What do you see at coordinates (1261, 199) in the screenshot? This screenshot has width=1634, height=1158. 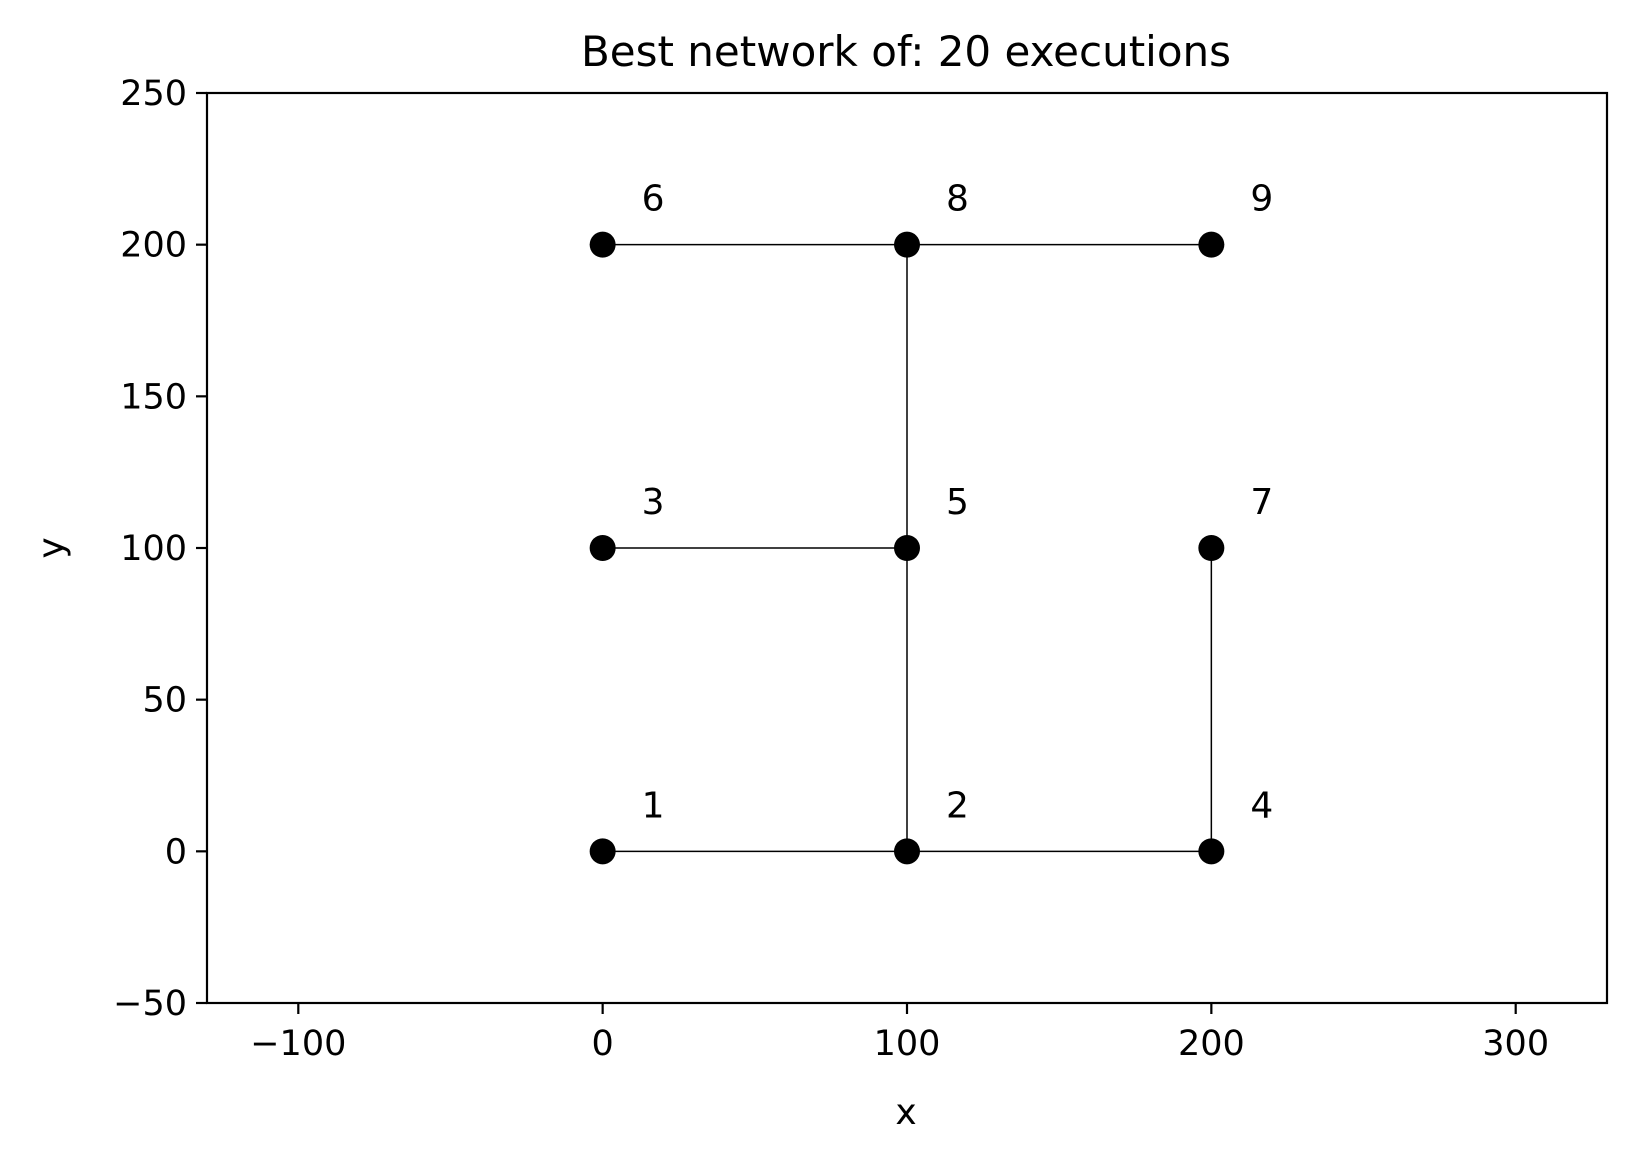 I see `node-9-label: 9` at bounding box center [1261, 199].